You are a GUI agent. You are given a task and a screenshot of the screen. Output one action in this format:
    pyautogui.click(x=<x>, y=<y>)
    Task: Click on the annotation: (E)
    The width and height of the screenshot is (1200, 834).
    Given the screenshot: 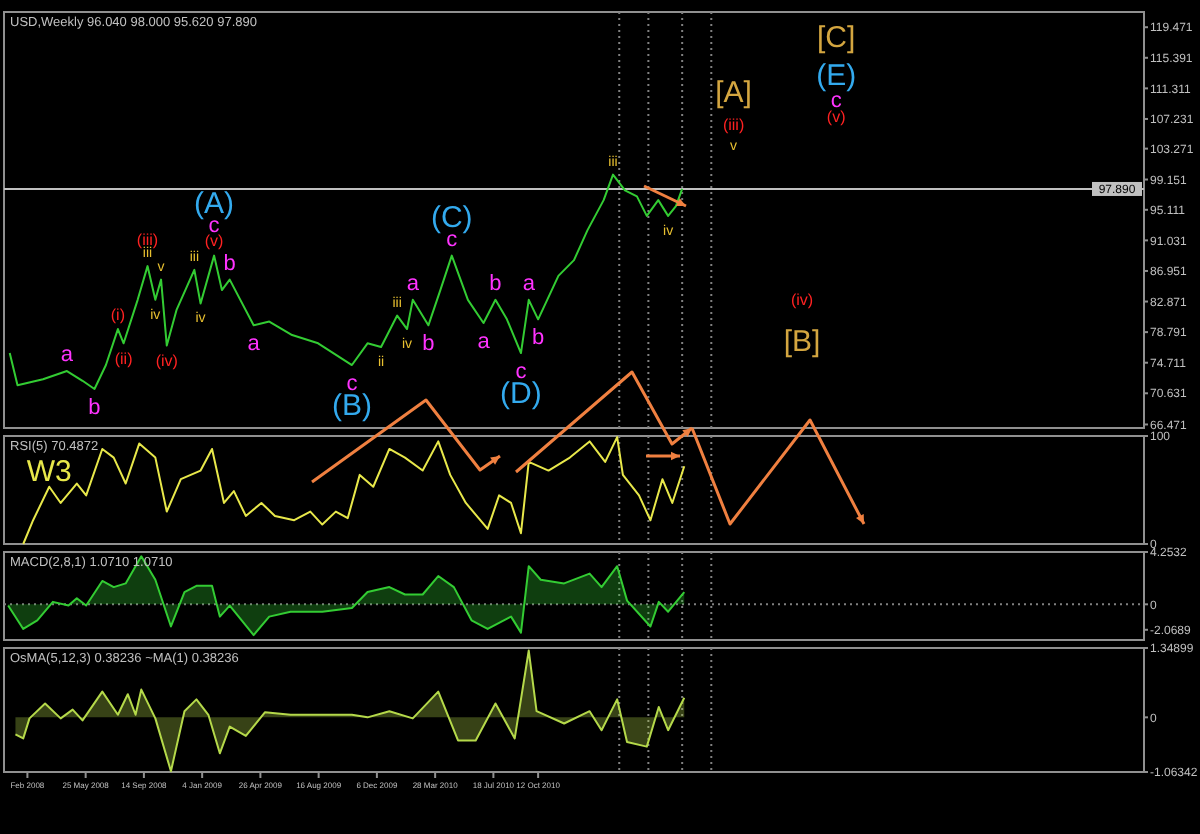 What is the action you would take?
    pyautogui.click(x=836, y=75)
    